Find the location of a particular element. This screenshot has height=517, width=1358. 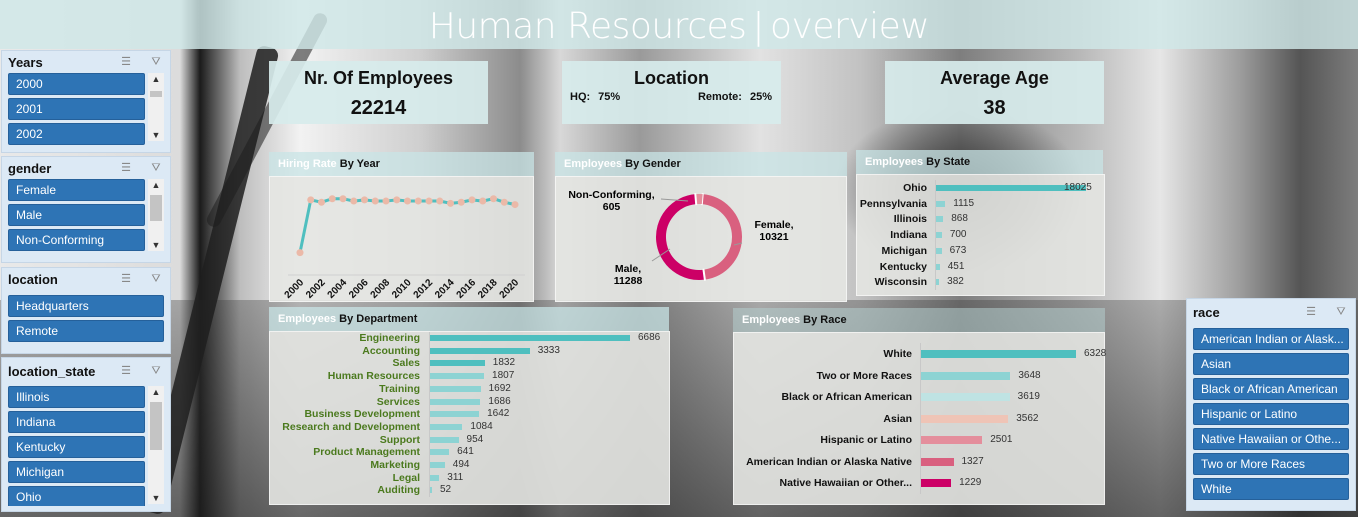

svg-text: 2018 is located at coordinates (488, 289).